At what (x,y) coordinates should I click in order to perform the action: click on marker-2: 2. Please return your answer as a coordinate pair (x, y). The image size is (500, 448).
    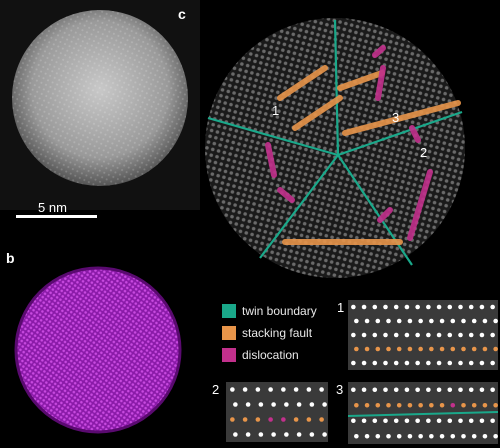
    Looking at the image, I should click on (424, 152).